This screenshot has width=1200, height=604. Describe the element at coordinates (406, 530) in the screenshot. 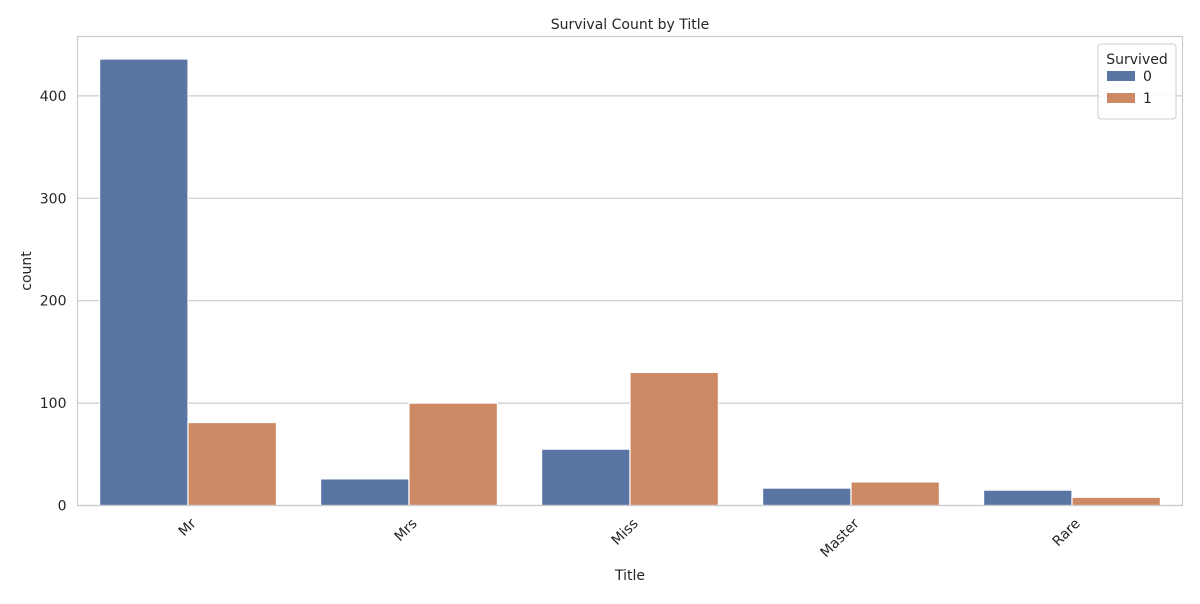

I see `x-tick-label: Mrs` at that location.